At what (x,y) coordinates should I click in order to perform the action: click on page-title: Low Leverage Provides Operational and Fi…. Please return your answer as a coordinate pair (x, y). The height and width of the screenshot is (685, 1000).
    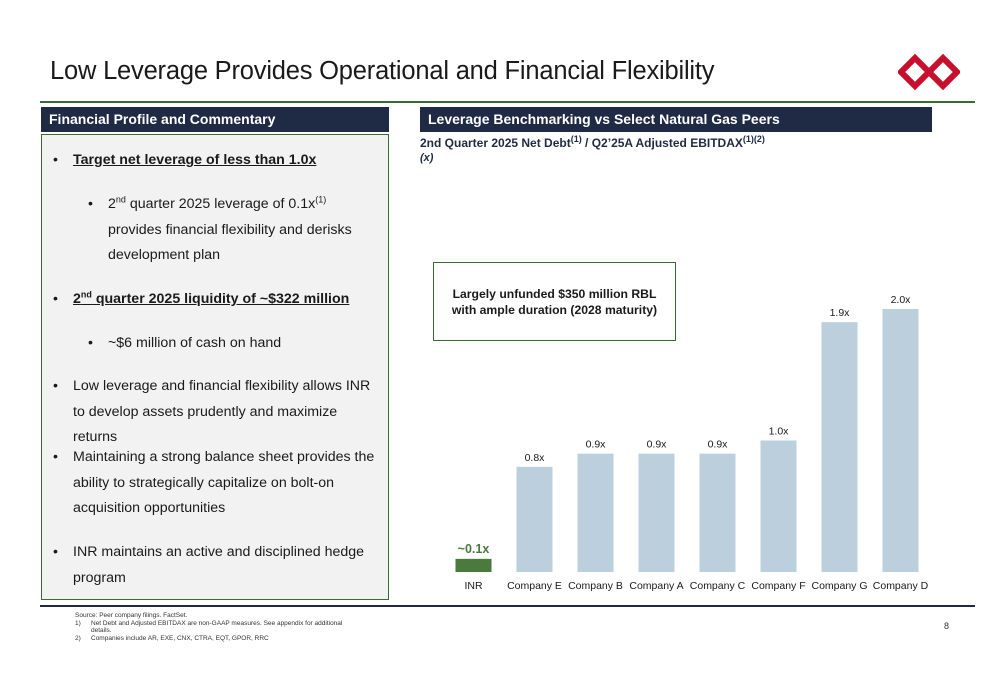
    Looking at the image, I should click on (382, 71).